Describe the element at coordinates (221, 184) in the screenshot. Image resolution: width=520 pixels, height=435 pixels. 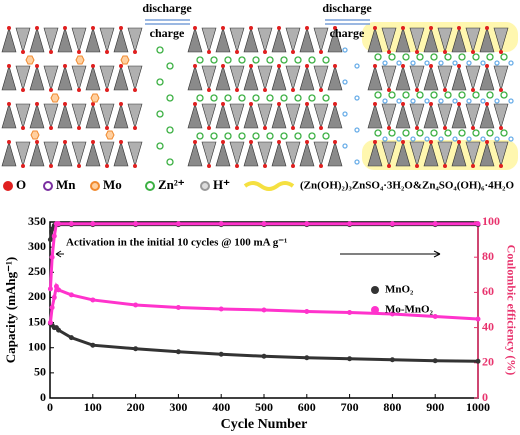
I see `legend-label: H⁺` at that location.